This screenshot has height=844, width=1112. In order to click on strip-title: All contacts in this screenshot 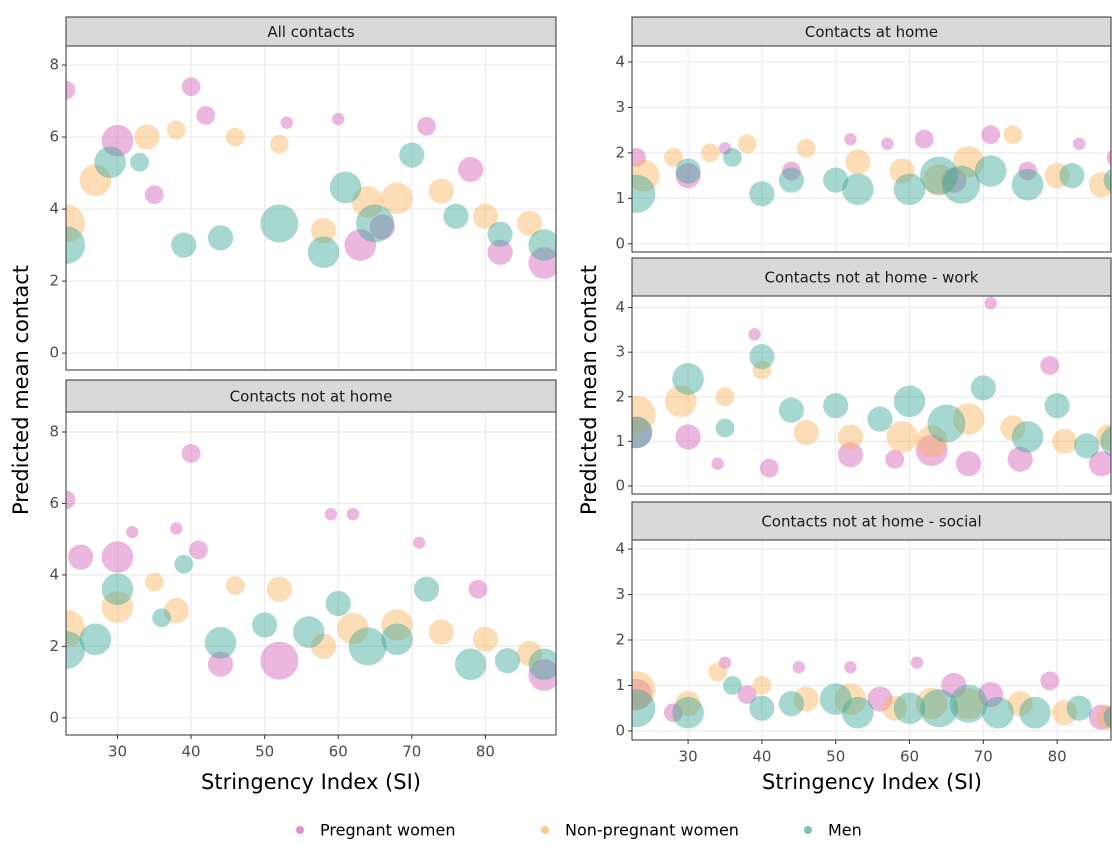, I will do `click(310, 32)`.